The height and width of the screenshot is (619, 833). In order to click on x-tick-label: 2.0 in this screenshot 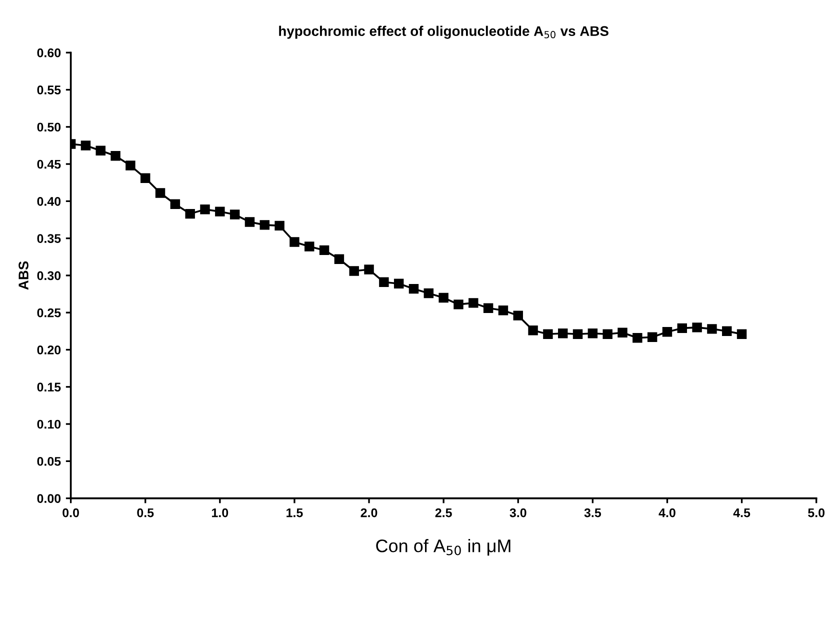, I will do `click(369, 513)`.